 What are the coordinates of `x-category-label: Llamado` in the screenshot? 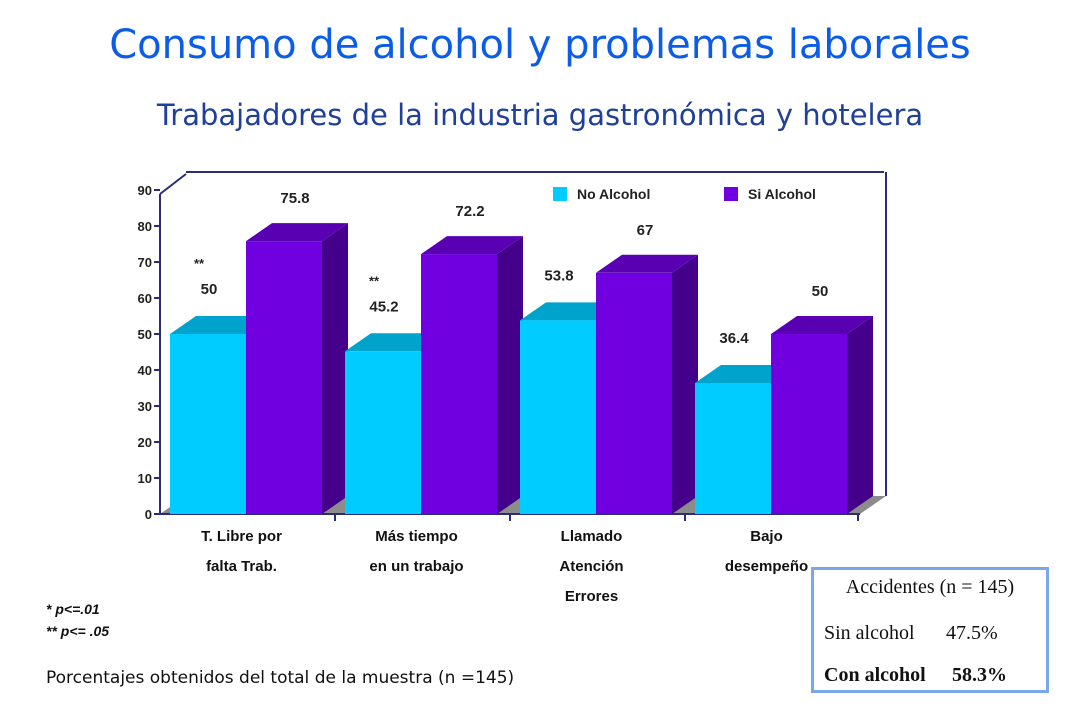 It's located at (592, 536).